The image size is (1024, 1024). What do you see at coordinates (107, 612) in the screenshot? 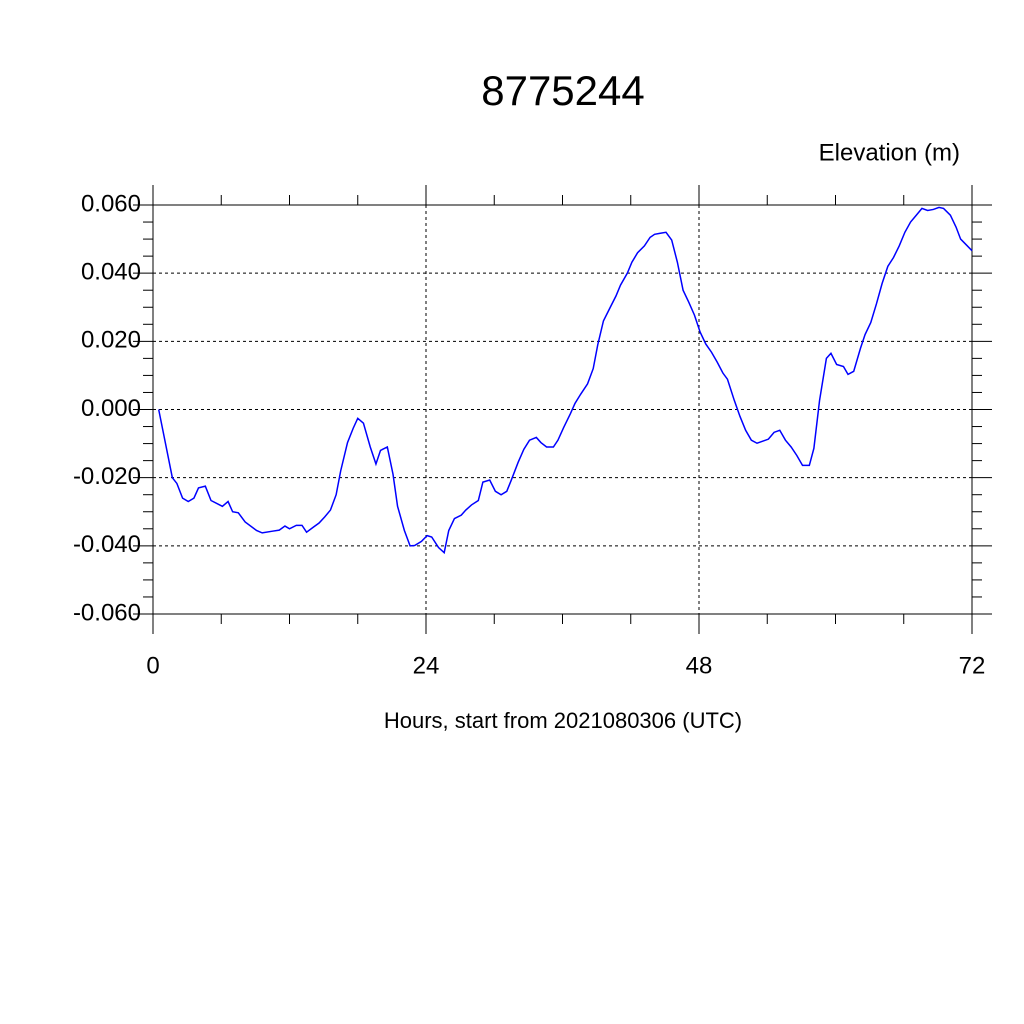
I see `y-tick-label: -0.060` at bounding box center [107, 612].